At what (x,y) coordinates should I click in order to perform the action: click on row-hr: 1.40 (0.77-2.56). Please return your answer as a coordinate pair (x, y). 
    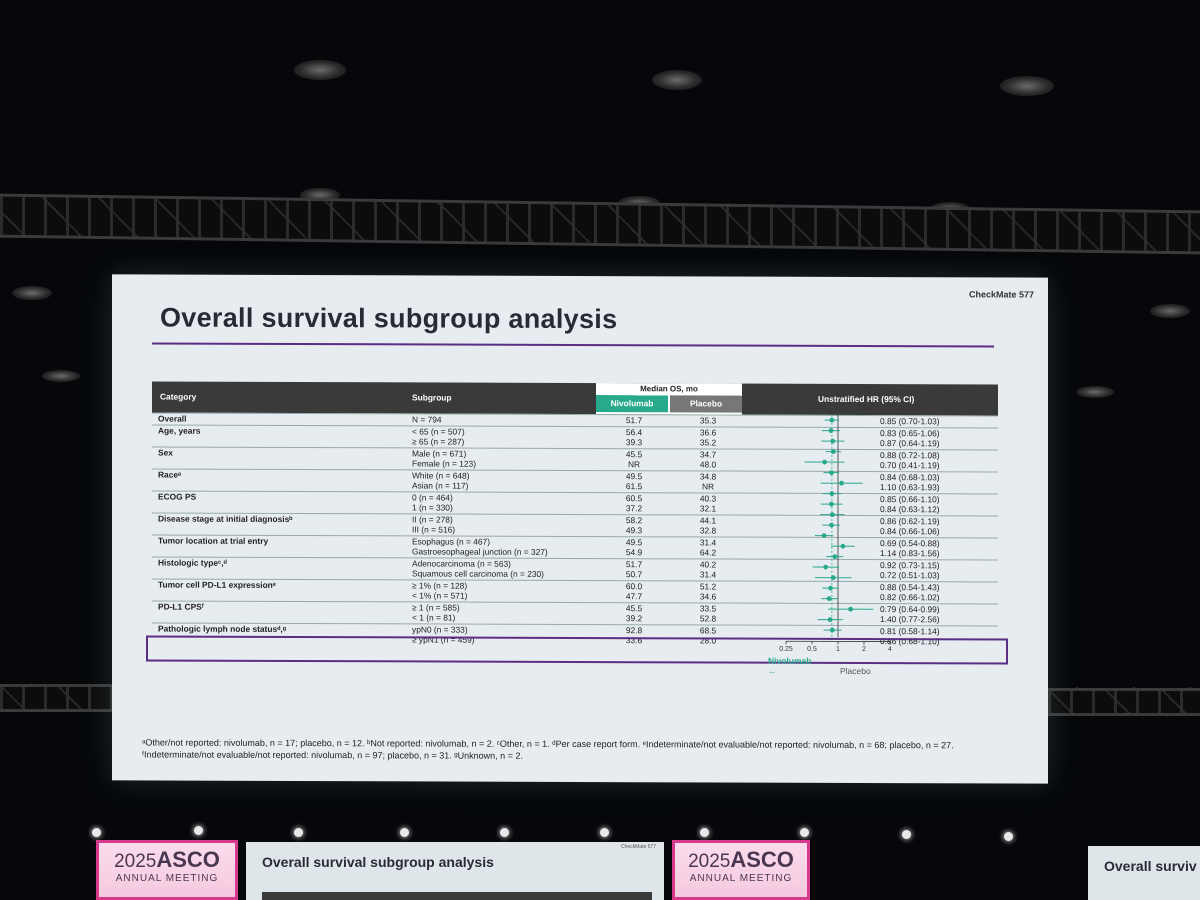
    Looking at the image, I should click on (910, 619).